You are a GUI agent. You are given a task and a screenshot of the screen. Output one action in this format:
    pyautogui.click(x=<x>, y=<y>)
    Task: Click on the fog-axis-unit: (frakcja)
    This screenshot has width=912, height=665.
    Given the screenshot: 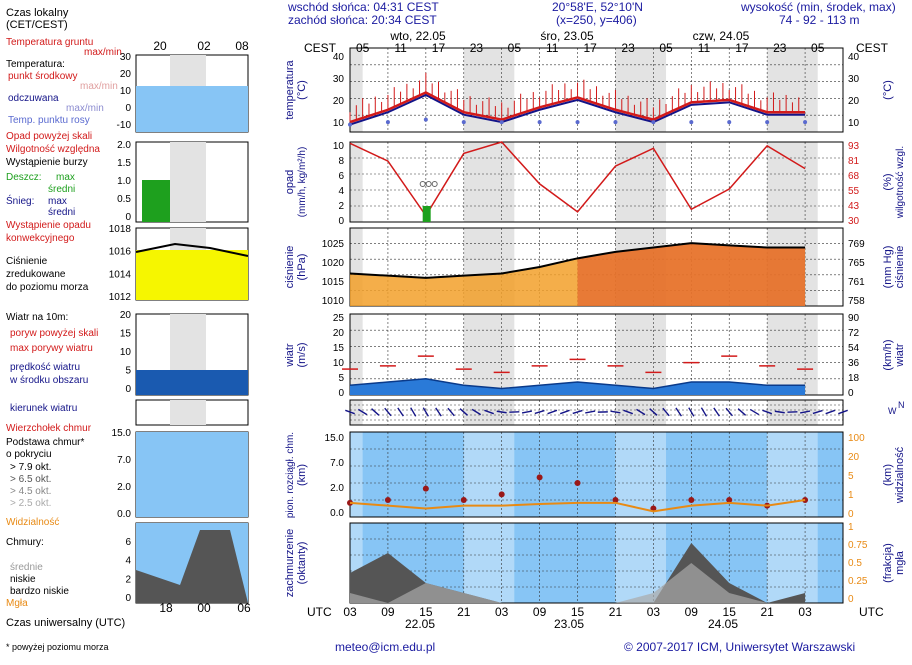 What is the action you would take?
    pyautogui.click(x=888, y=563)
    